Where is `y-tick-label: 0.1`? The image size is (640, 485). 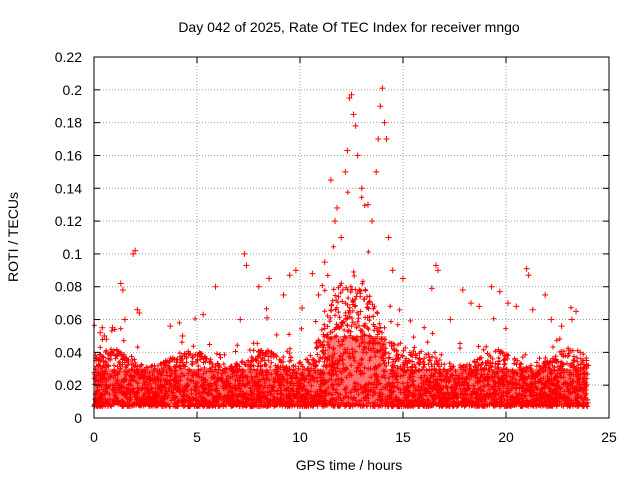 y-tick-label: 0.1 is located at coordinates (73, 254).